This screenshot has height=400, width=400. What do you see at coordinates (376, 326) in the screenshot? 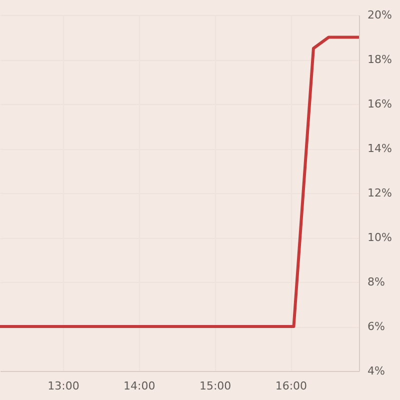
I see `y-tick-label: 6%` at bounding box center [376, 326].